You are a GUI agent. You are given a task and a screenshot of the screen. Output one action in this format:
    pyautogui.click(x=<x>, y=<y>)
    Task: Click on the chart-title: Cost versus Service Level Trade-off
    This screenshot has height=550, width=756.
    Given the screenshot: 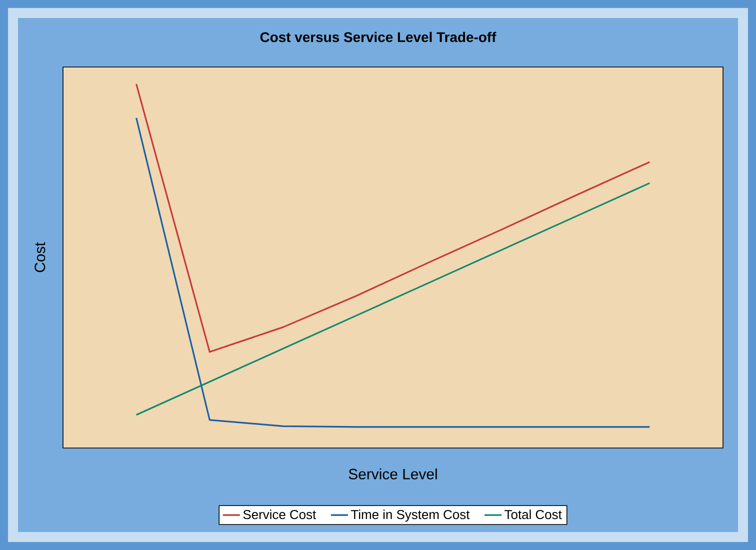 What is the action you would take?
    pyautogui.click(x=378, y=37)
    